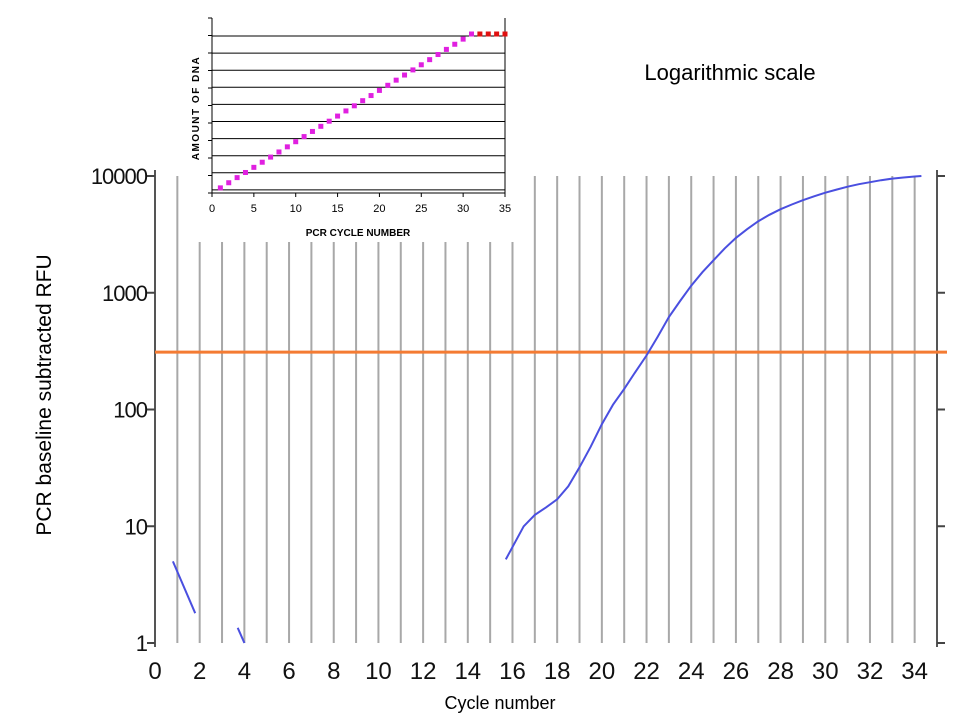 The height and width of the screenshot is (720, 960). I want to click on main-y-axis-label: PCR baseline subtracted RFU, so click(44, 394).